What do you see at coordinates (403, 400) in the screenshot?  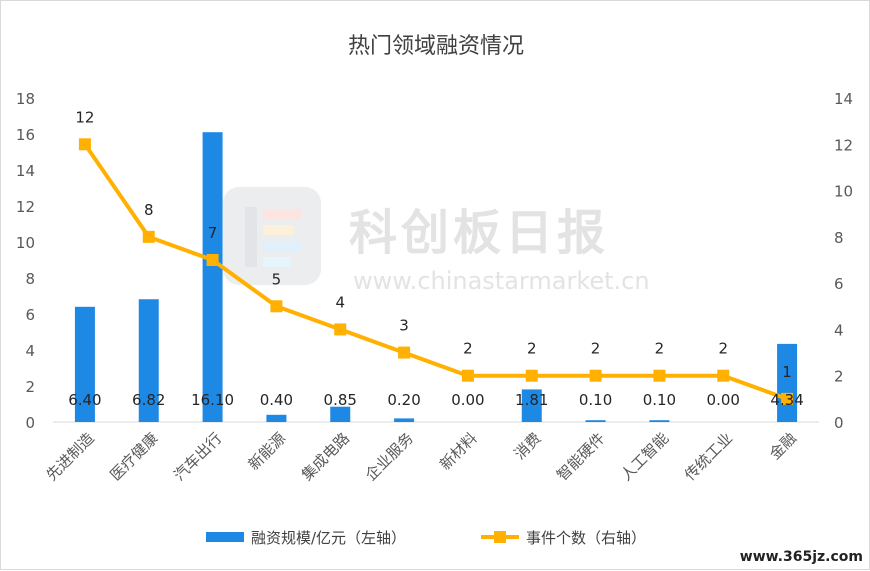 I see `bar-data-label: 0.20` at bounding box center [403, 400].